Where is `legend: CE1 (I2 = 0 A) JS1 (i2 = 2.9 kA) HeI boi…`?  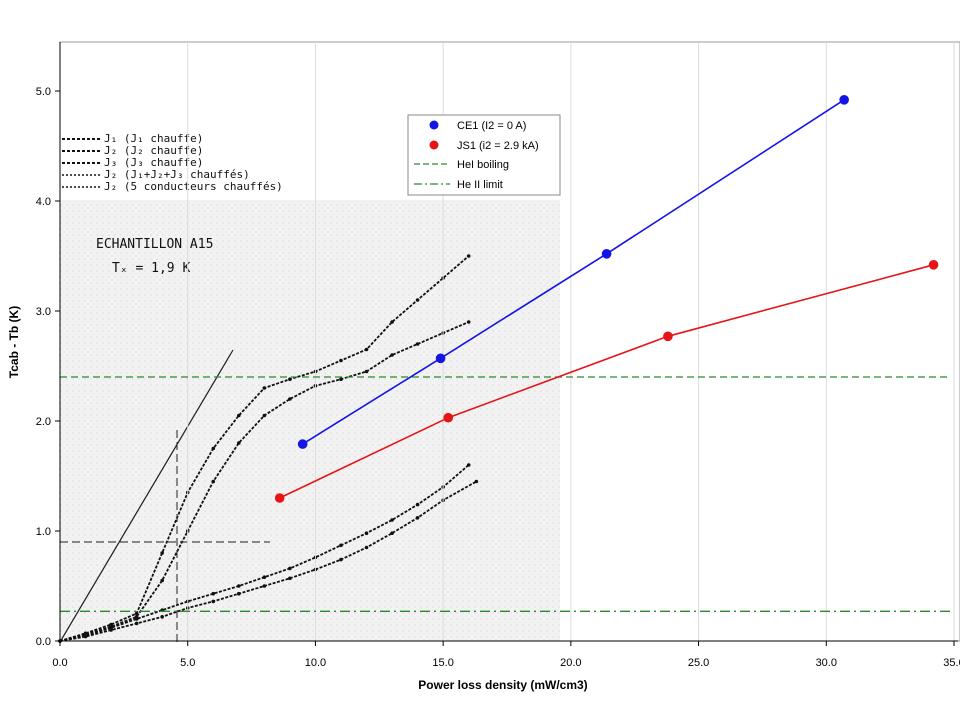
legend: CE1 (I2 = 0 A) JS1 (i2 = 2.9 kA) HeI boi… is located at coordinates (484, 155).